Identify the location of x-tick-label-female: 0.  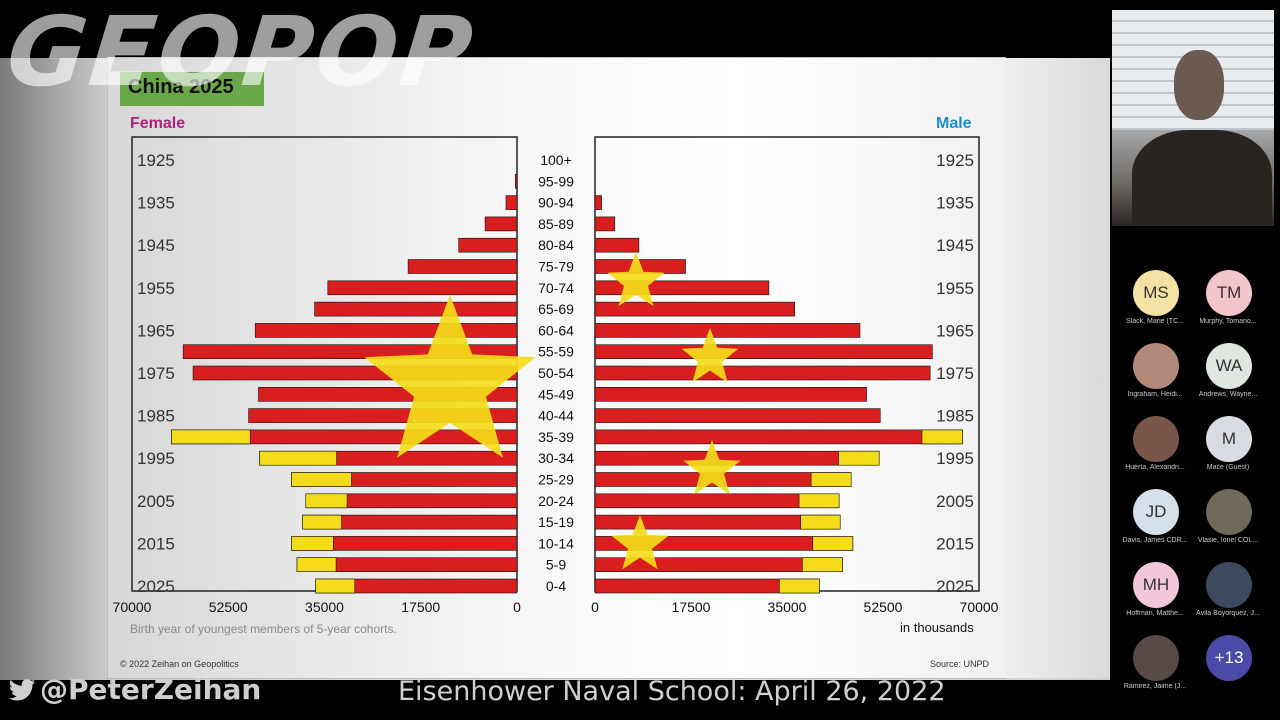
(517, 607).